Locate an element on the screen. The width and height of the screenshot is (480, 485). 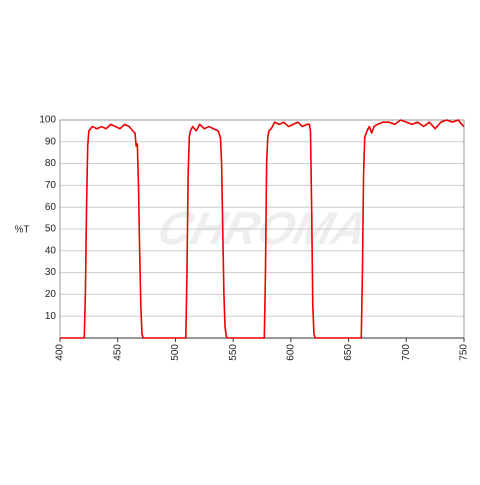
x-tick-label: 700 is located at coordinates (406, 352).